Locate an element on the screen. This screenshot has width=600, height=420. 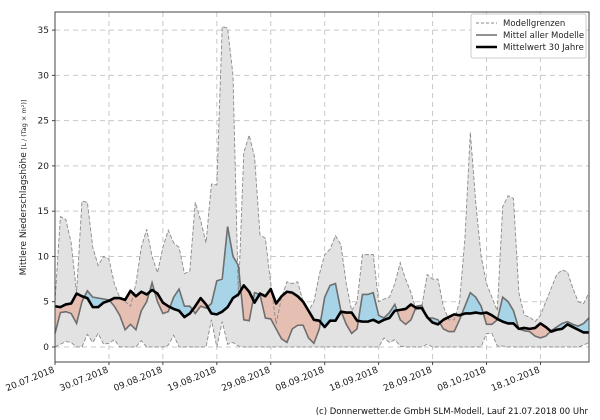
x-tick-label: 08.09.2018 is located at coordinates (300, 379).